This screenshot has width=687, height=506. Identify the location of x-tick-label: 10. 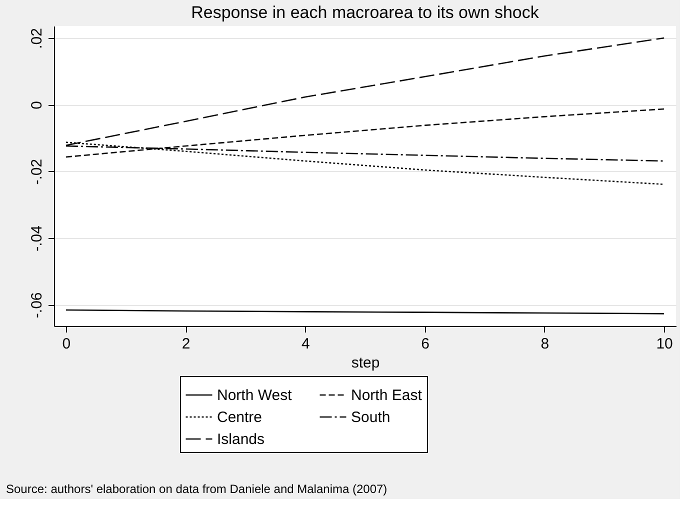
(664, 344).